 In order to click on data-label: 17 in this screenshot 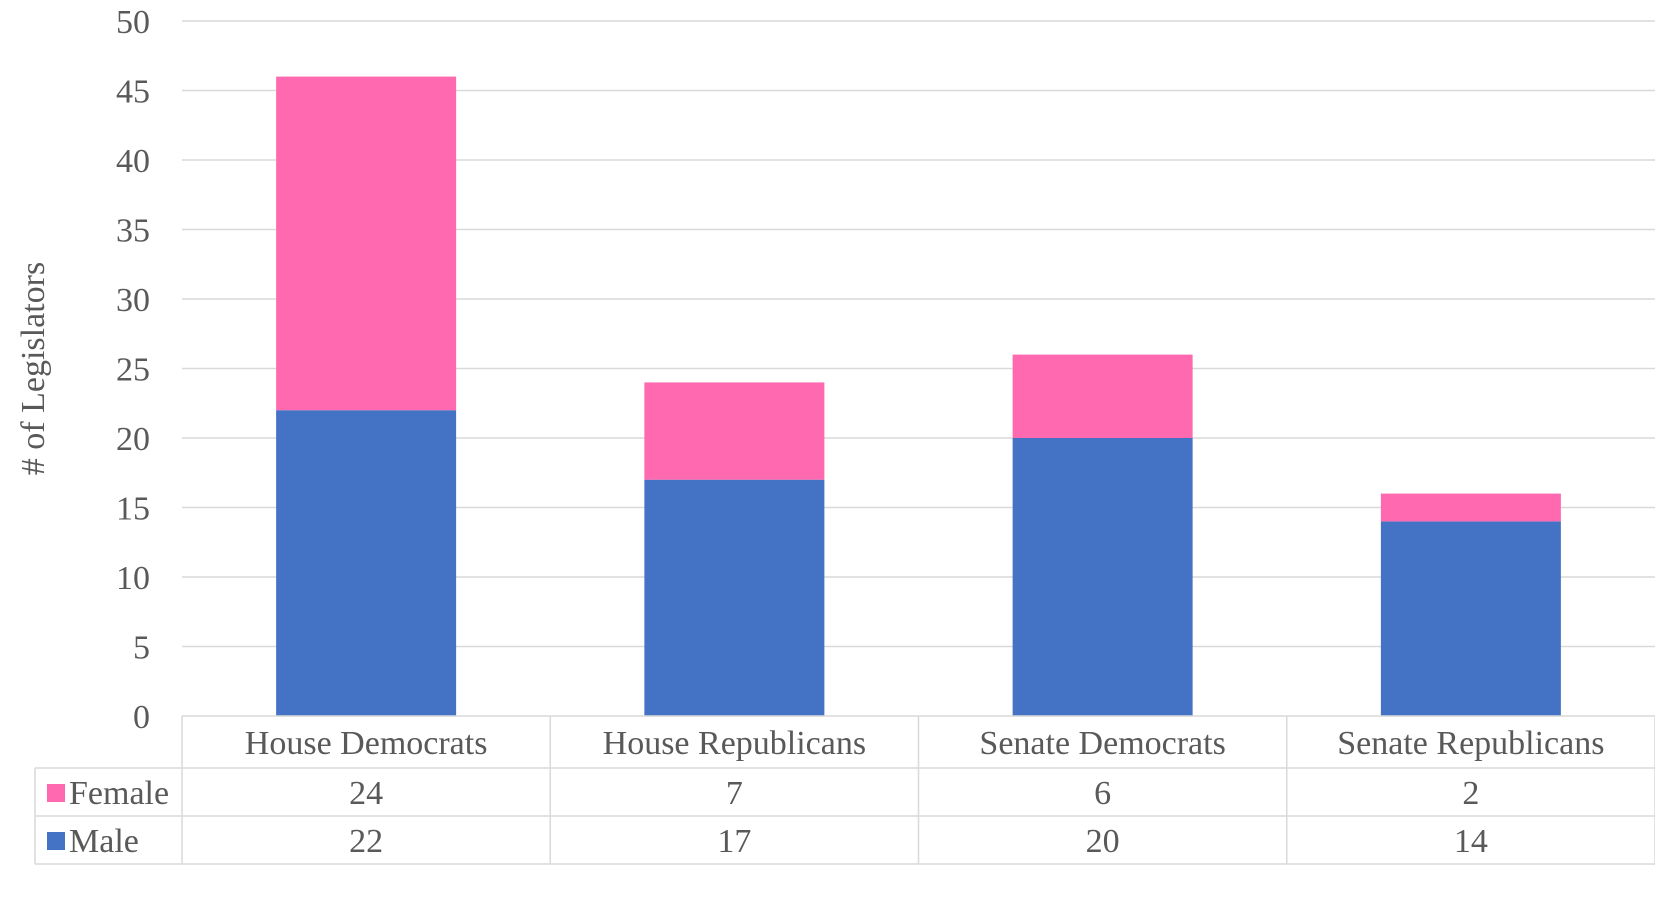, I will do `click(734, 841)`.